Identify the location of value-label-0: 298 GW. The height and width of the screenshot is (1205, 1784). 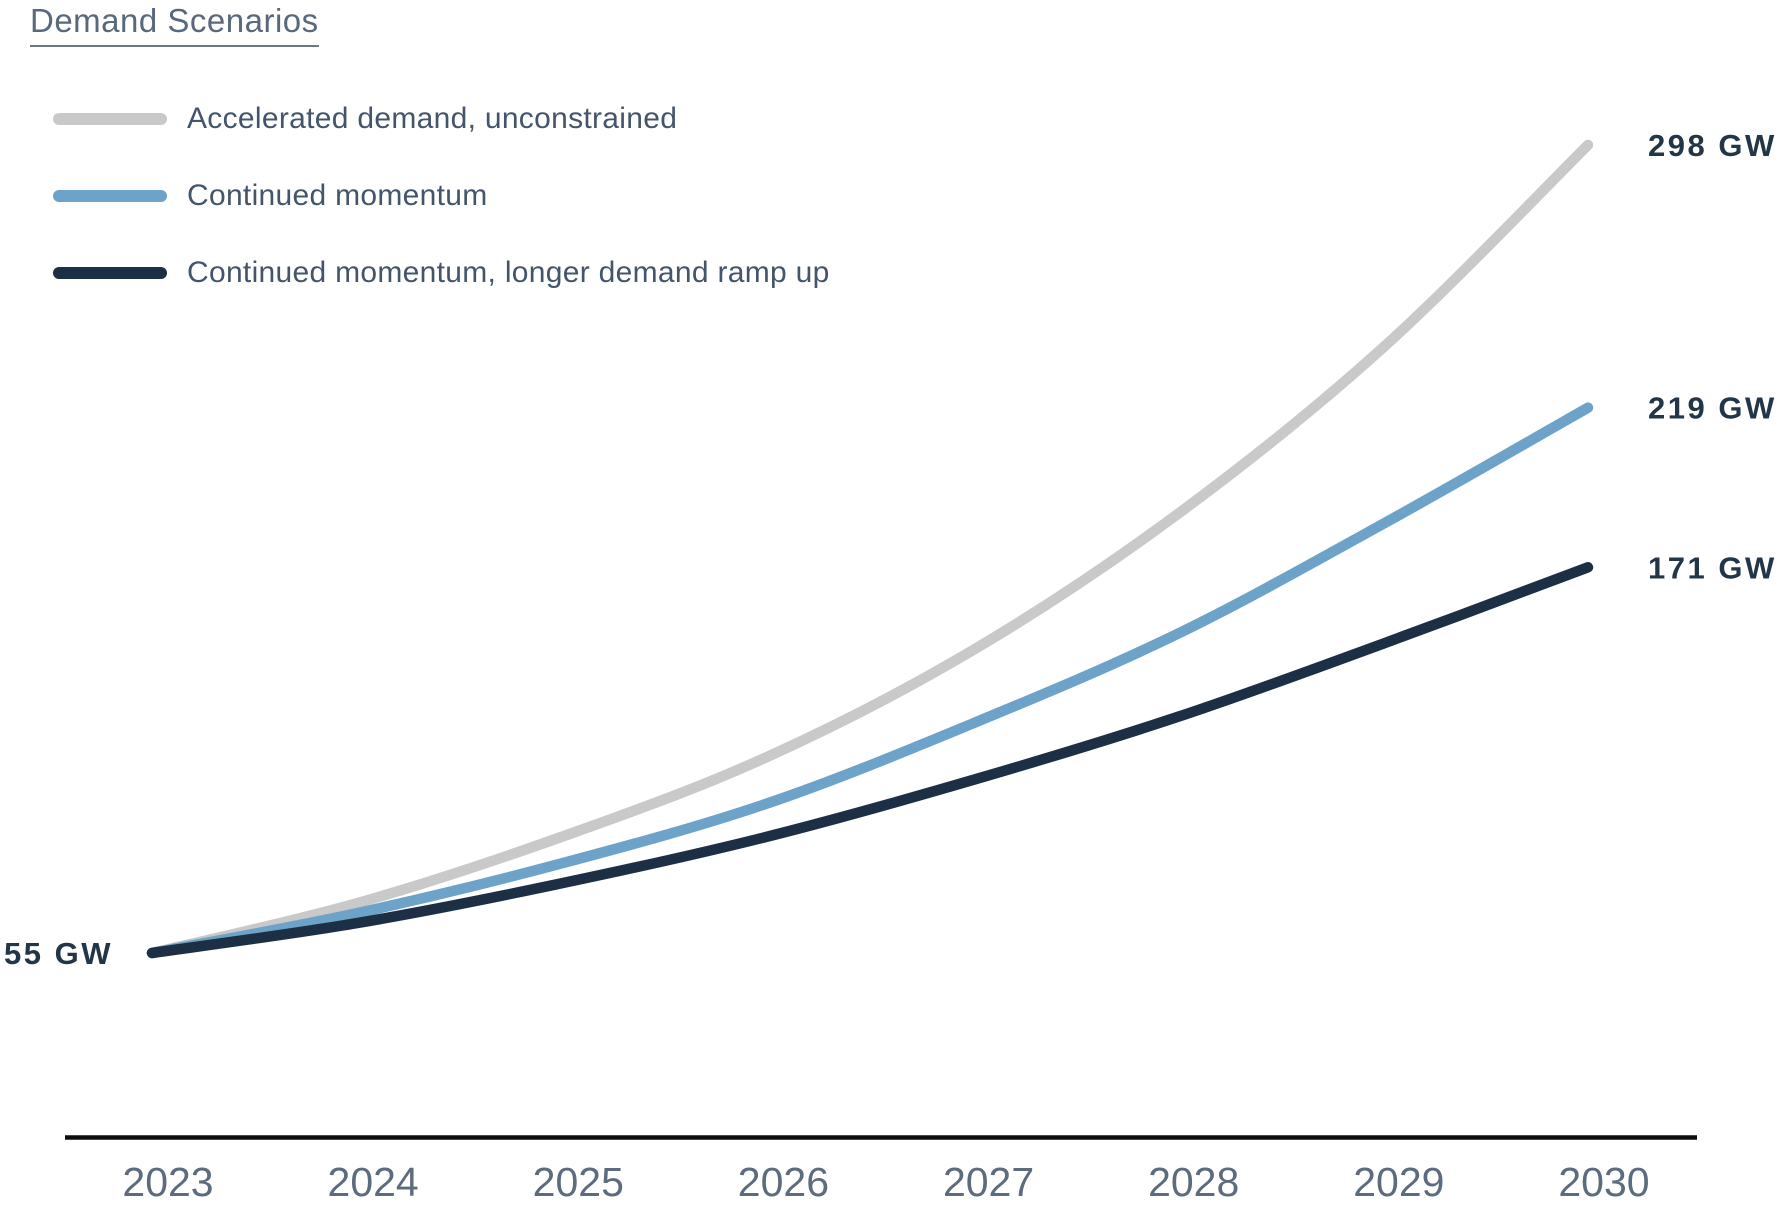
(1712, 145).